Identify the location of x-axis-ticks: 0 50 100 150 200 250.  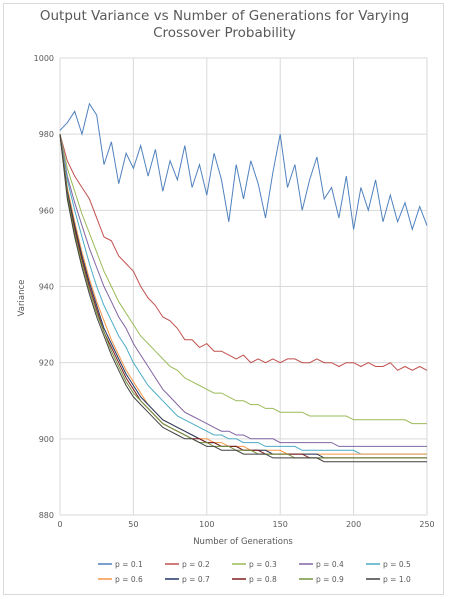
(245, 524).